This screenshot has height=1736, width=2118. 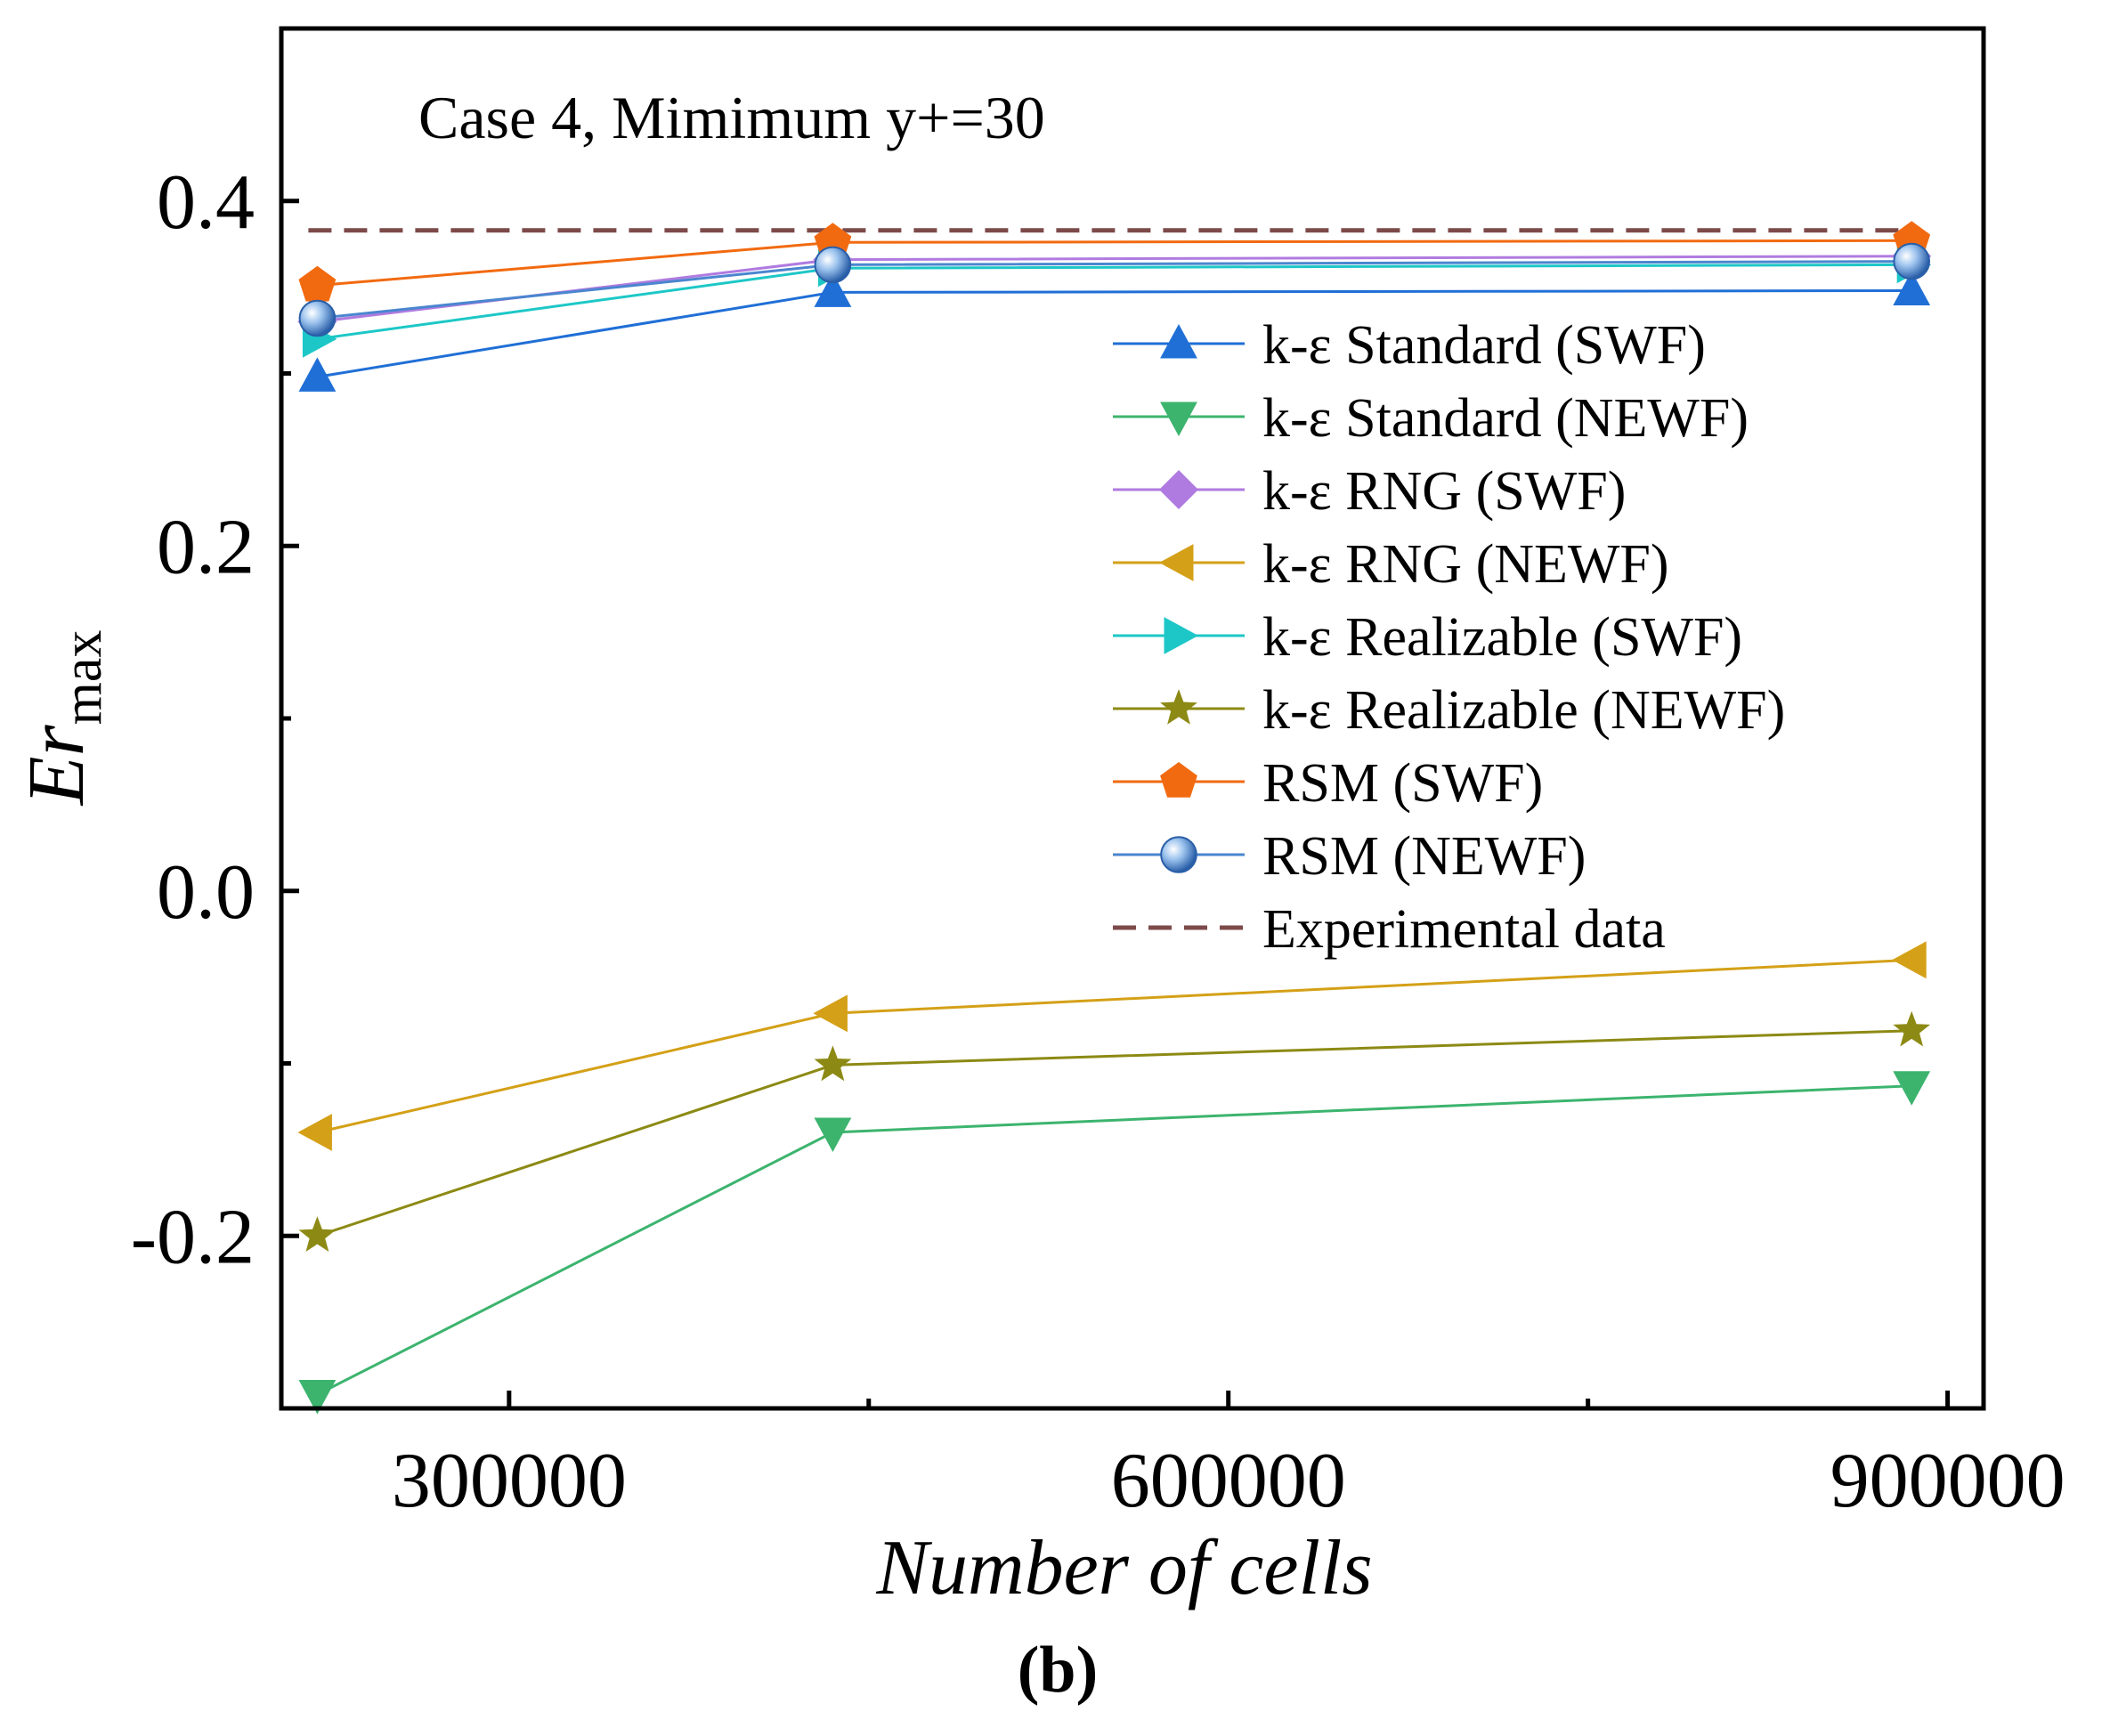 What do you see at coordinates (1502, 637) in the screenshot?
I see `legend-label: k-ε Realizable (SWF)` at bounding box center [1502, 637].